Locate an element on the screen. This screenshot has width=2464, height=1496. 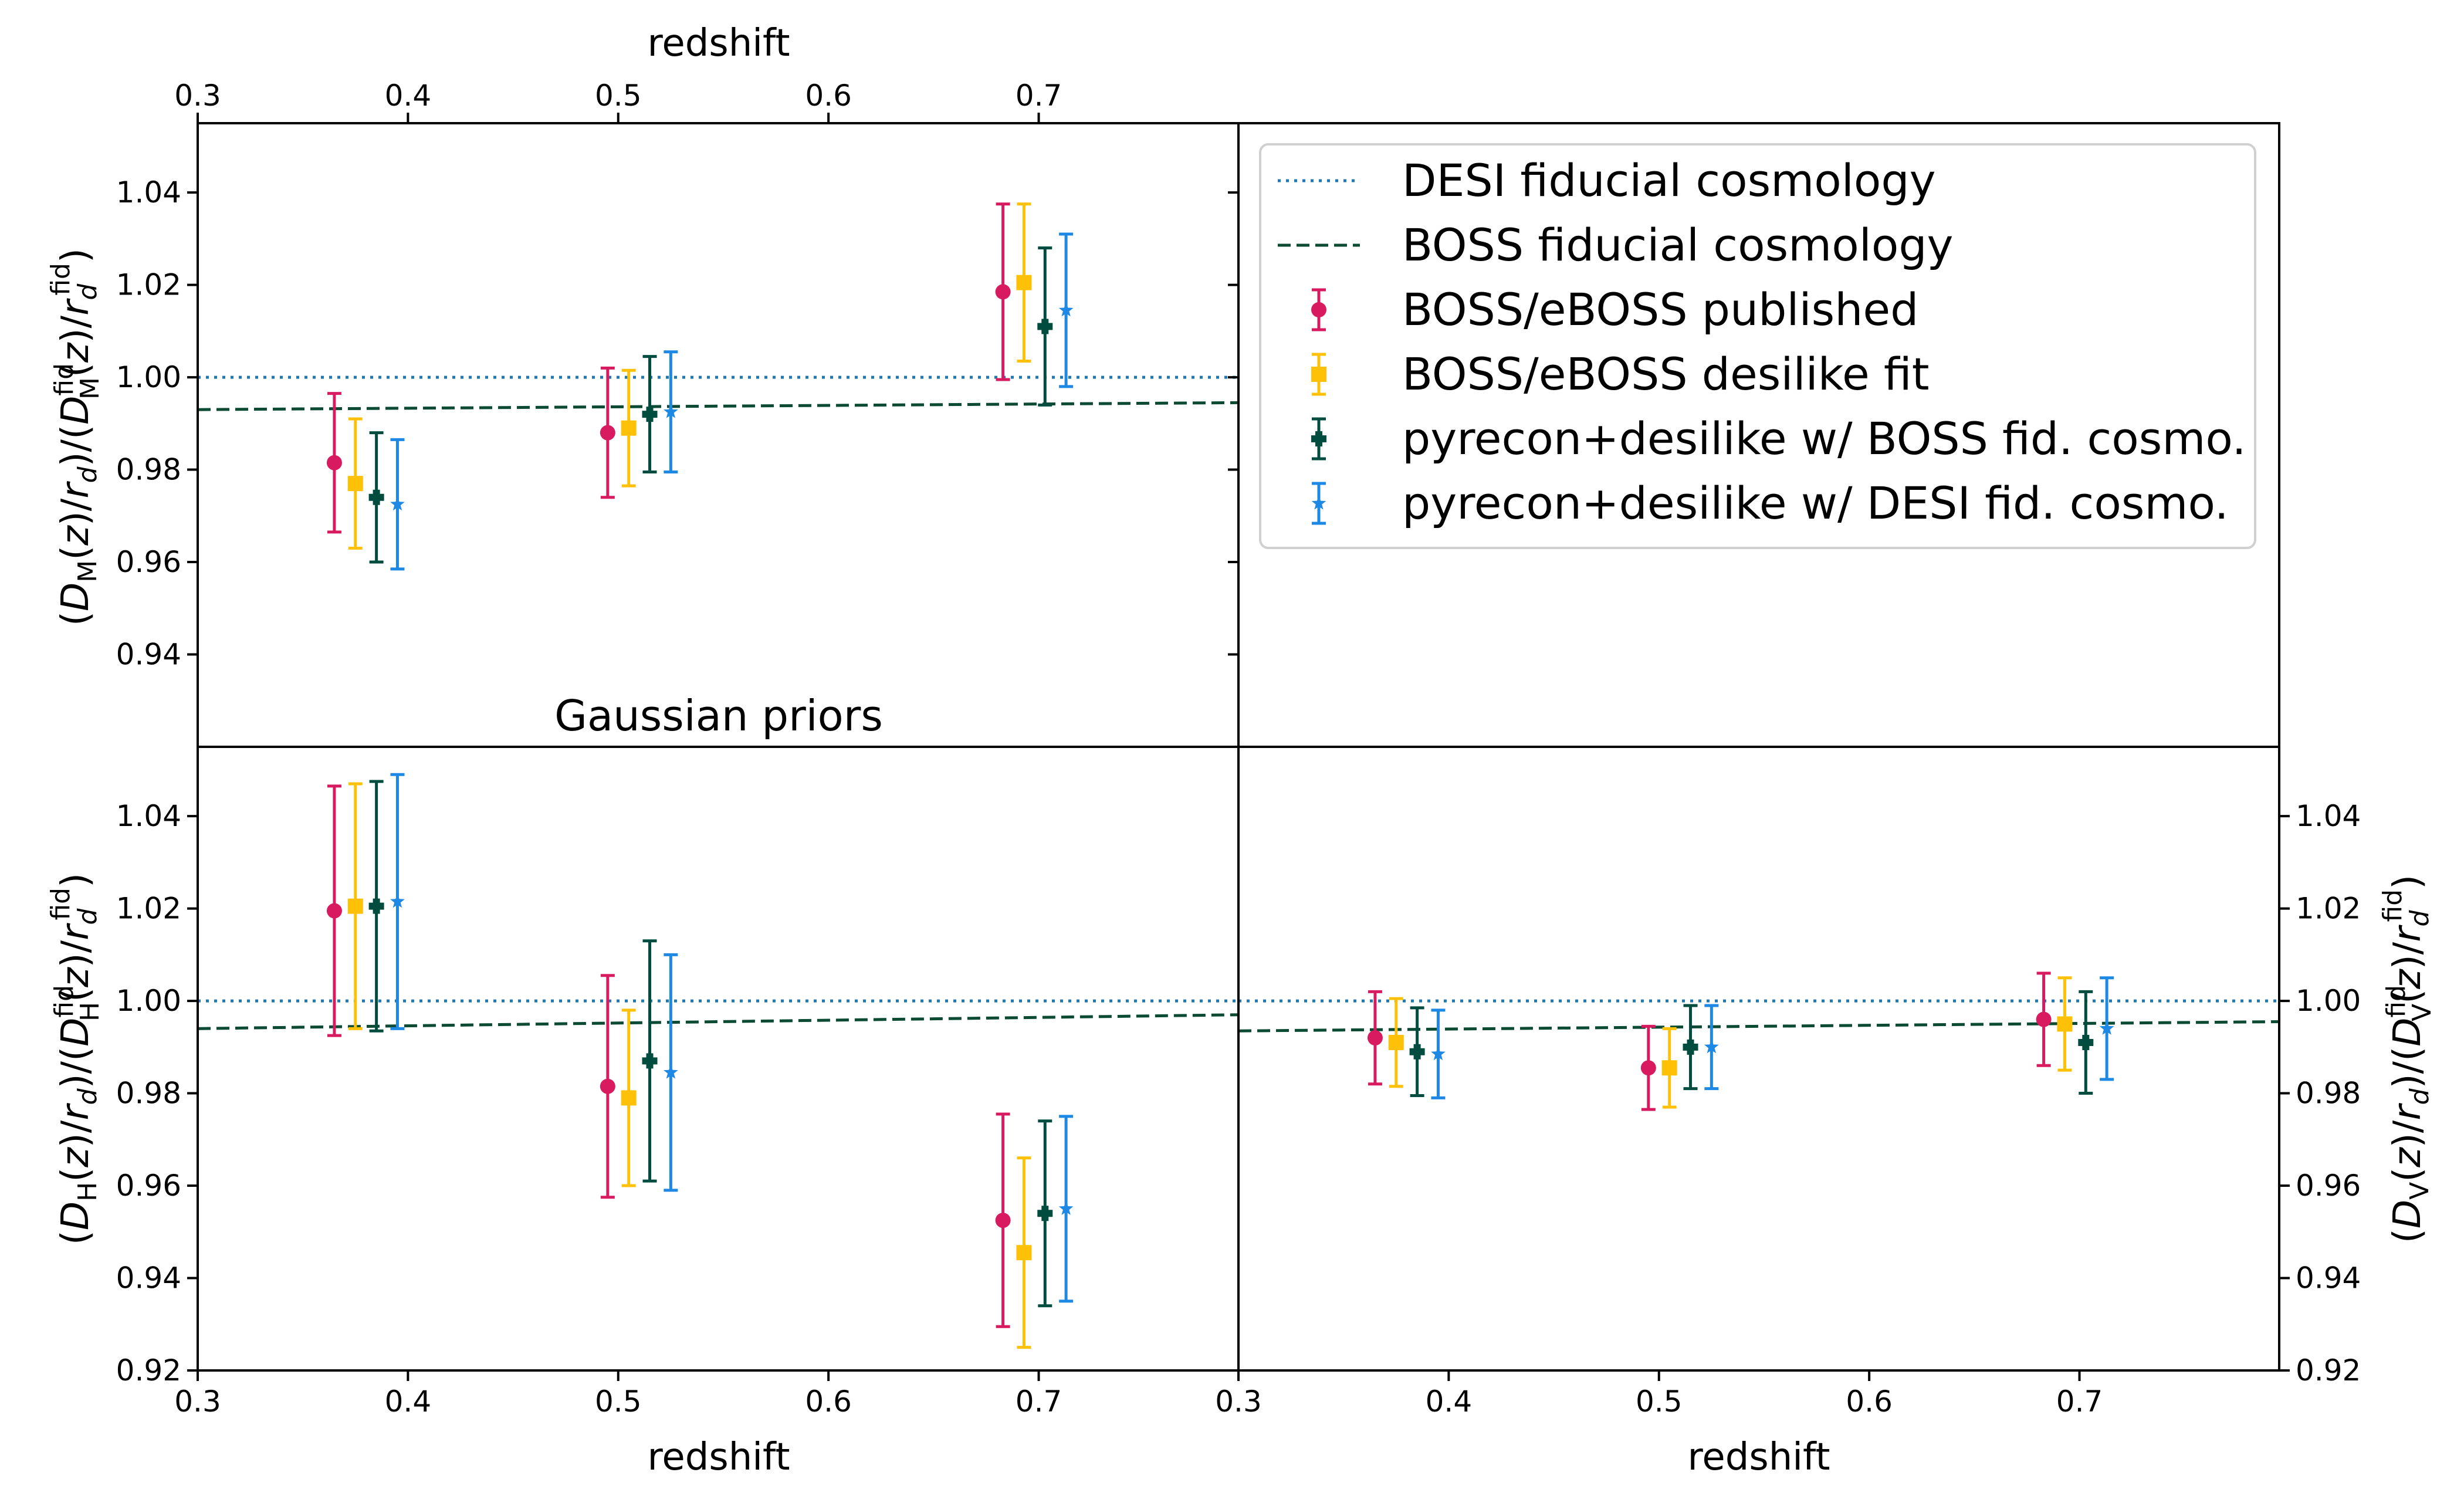
legend-entry: pyrecon+desilike w/ BOSS fid. cosmo. is located at coordinates (1778, 439).